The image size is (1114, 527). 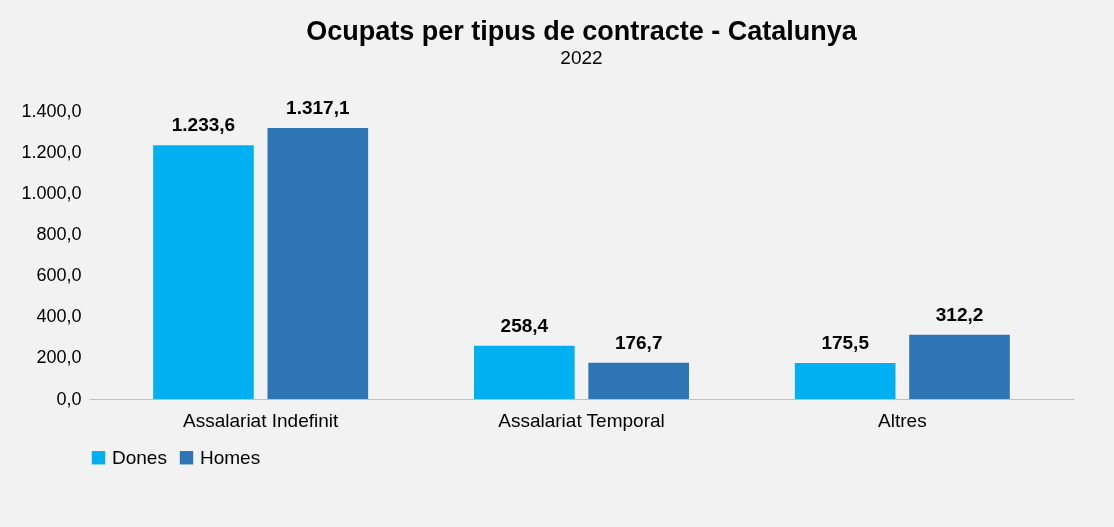 What do you see at coordinates (51, 192) in the screenshot?
I see `y-tick-label: 1.000,0` at bounding box center [51, 192].